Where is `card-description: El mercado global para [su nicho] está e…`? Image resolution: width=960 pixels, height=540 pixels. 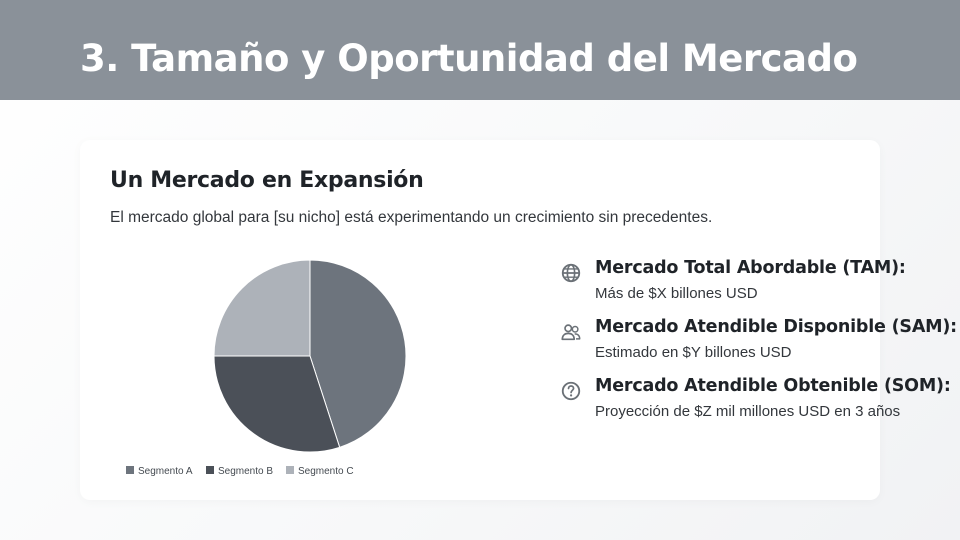
card-description: El mercado global para [su nicho] está e… is located at coordinates (411, 217).